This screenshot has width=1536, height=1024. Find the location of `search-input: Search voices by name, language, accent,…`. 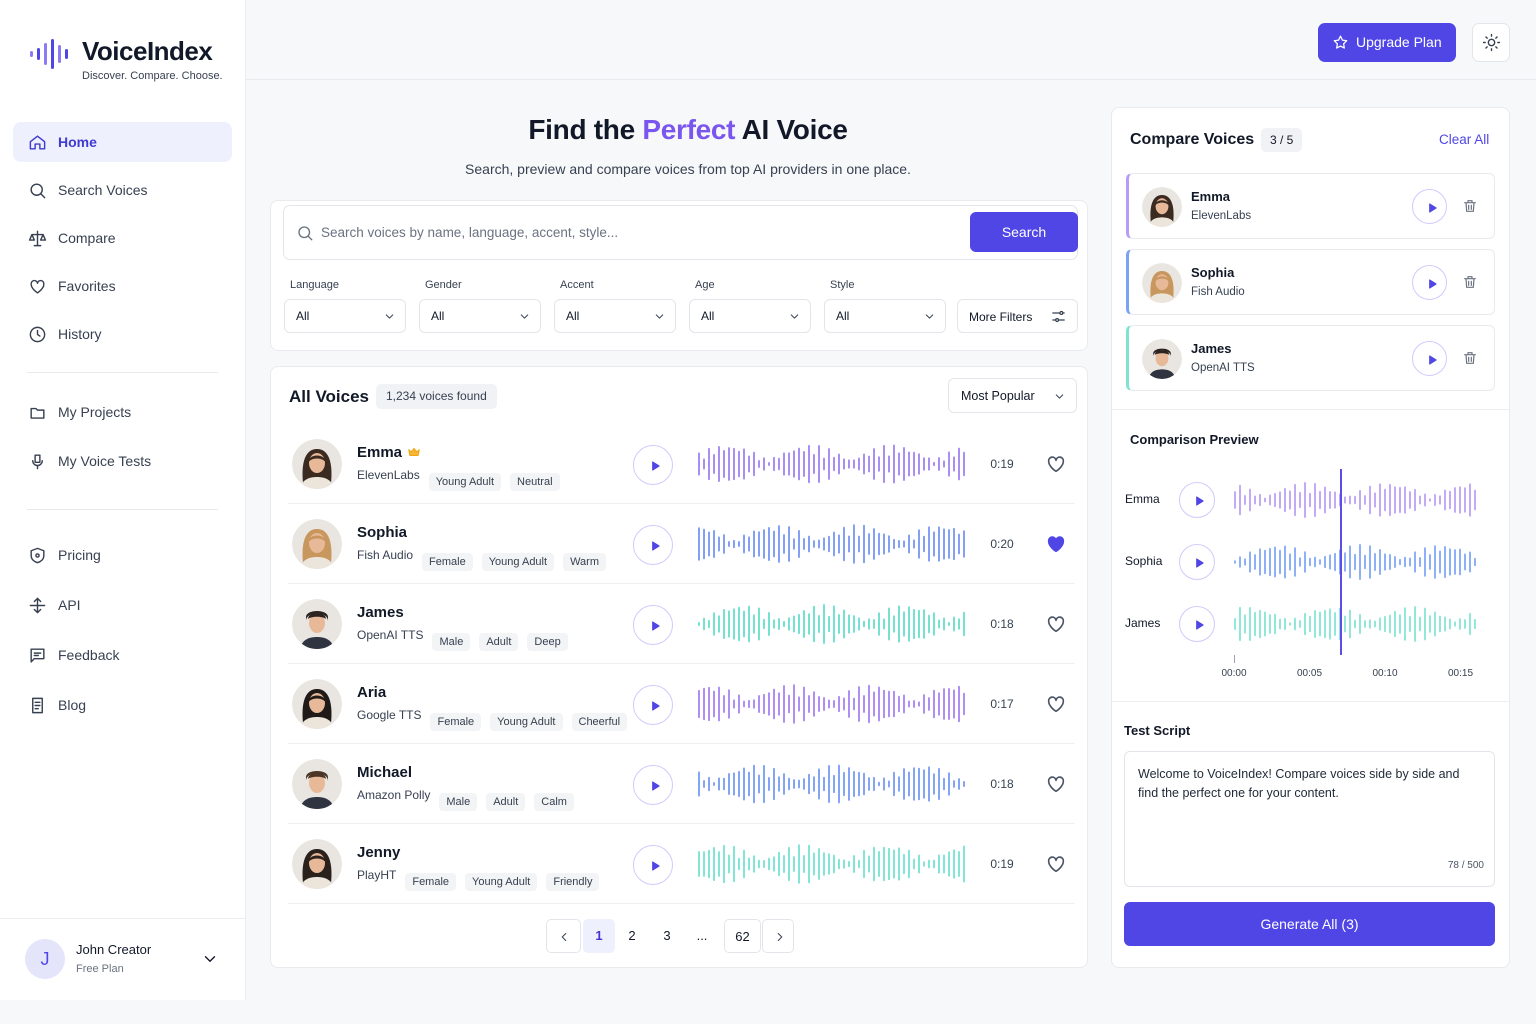

search-input: Search voices by name, language, accent,… is located at coordinates (680, 232).